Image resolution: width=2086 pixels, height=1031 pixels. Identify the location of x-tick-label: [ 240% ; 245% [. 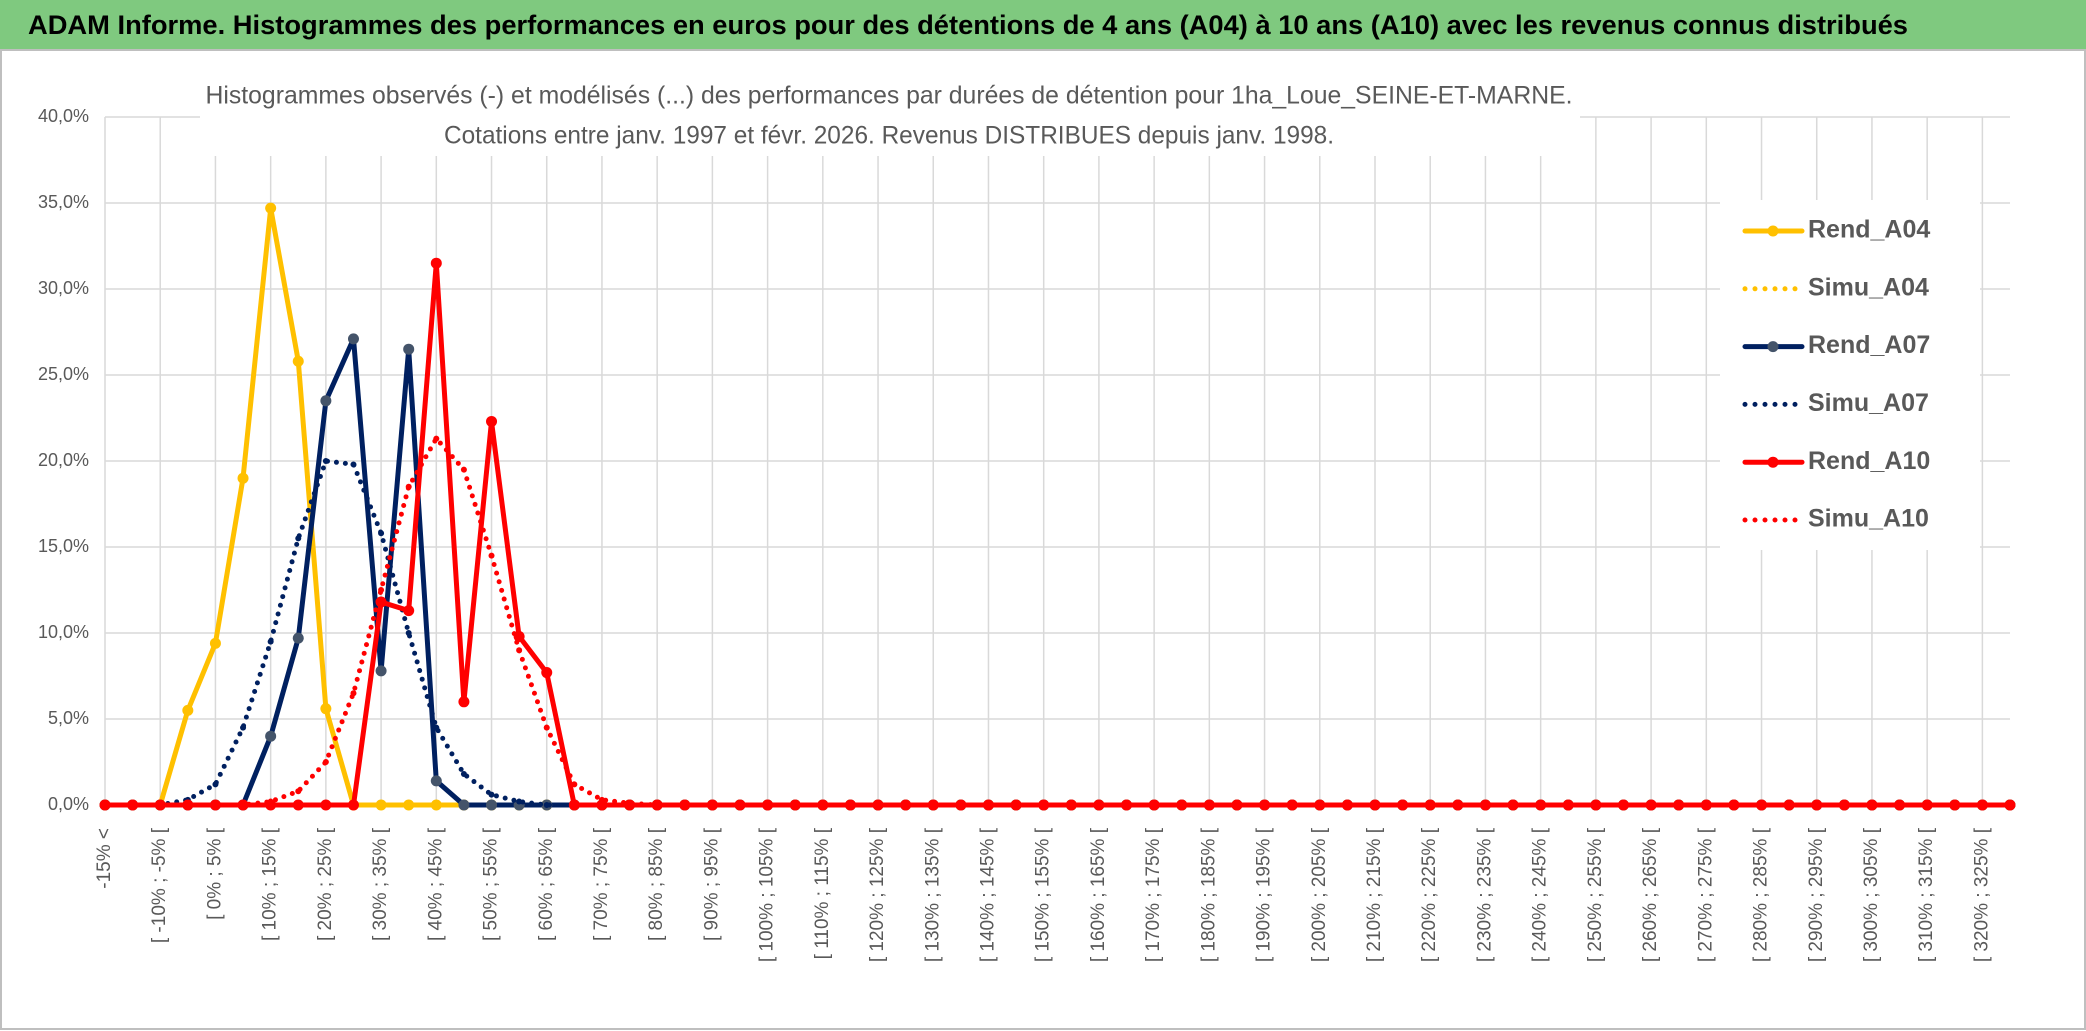
(1540, 894).